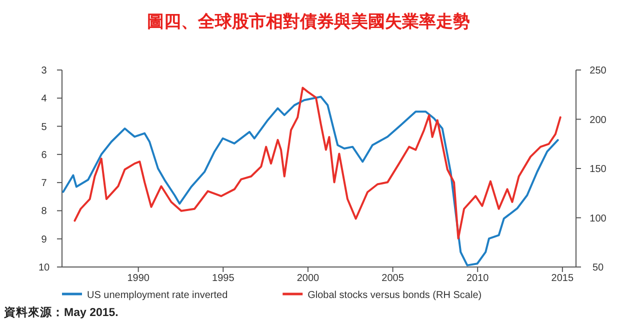  Describe the element at coordinates (138, 278) in the screenshot. I see `x-tick-label: 1990` at that location.